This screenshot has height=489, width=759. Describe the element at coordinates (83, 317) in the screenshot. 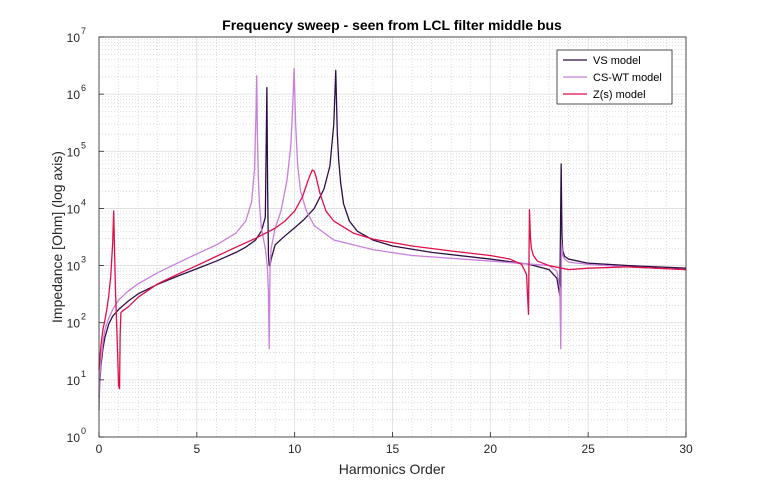

I see `y-tick-exponent: 2` at that location.